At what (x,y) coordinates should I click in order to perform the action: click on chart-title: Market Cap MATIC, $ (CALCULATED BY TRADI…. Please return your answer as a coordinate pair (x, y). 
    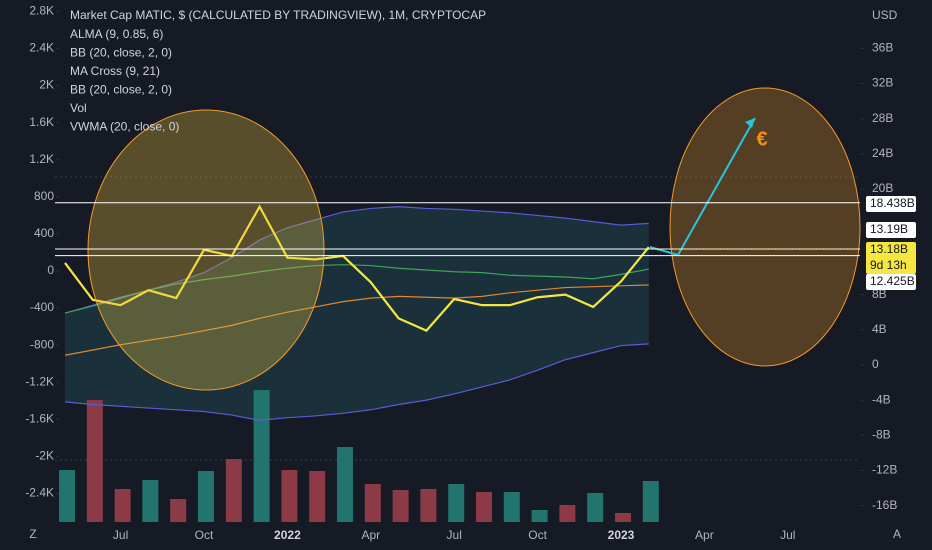
    Looking at the image, I should click on (278, 15).